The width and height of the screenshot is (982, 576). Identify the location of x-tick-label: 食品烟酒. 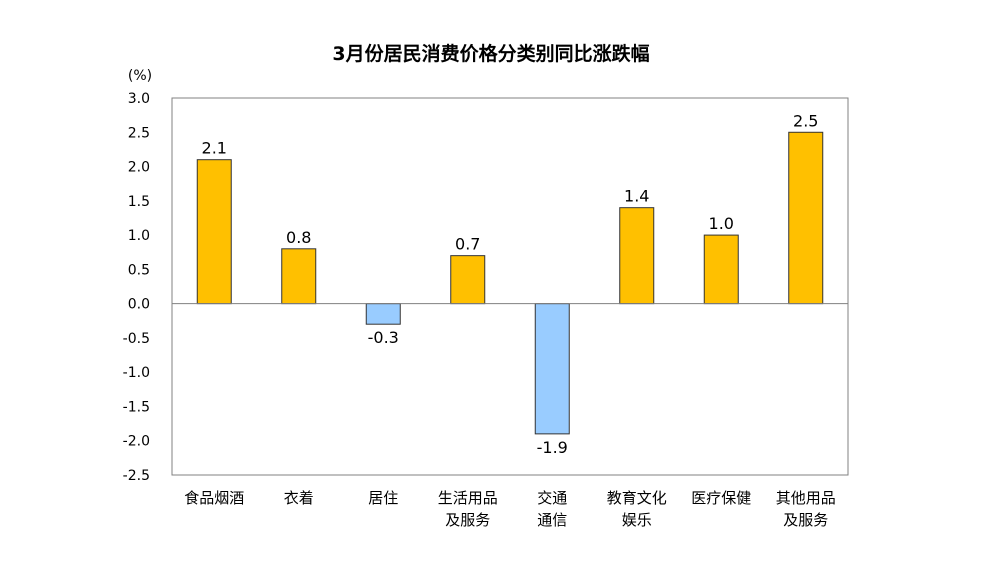
(214, 498).